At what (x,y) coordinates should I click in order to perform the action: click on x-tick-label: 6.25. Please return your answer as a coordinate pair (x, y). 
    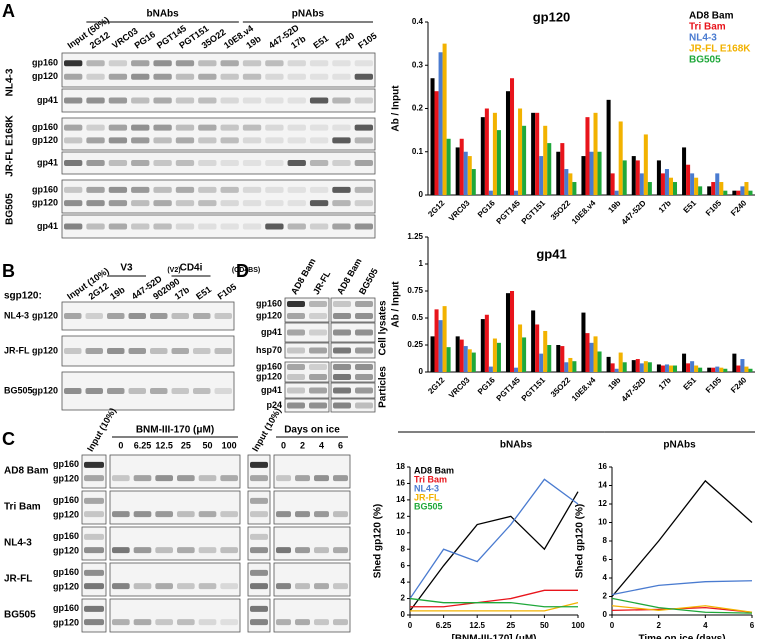
    Looking at the image, I should click on (444, 625).